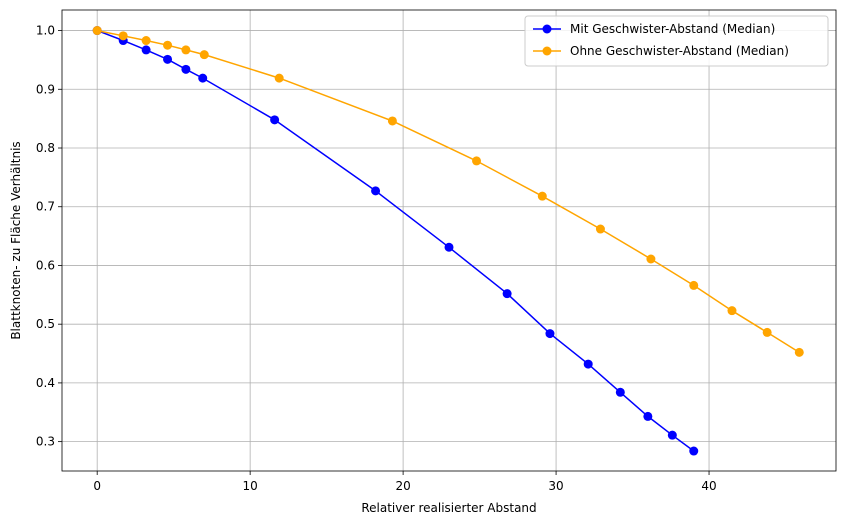  What do you see at coordinates (672, 29) in the screenshot?
I see `legend-label: Mit Geschwister-Abstand (Median)` at bounding box center [672, 29].